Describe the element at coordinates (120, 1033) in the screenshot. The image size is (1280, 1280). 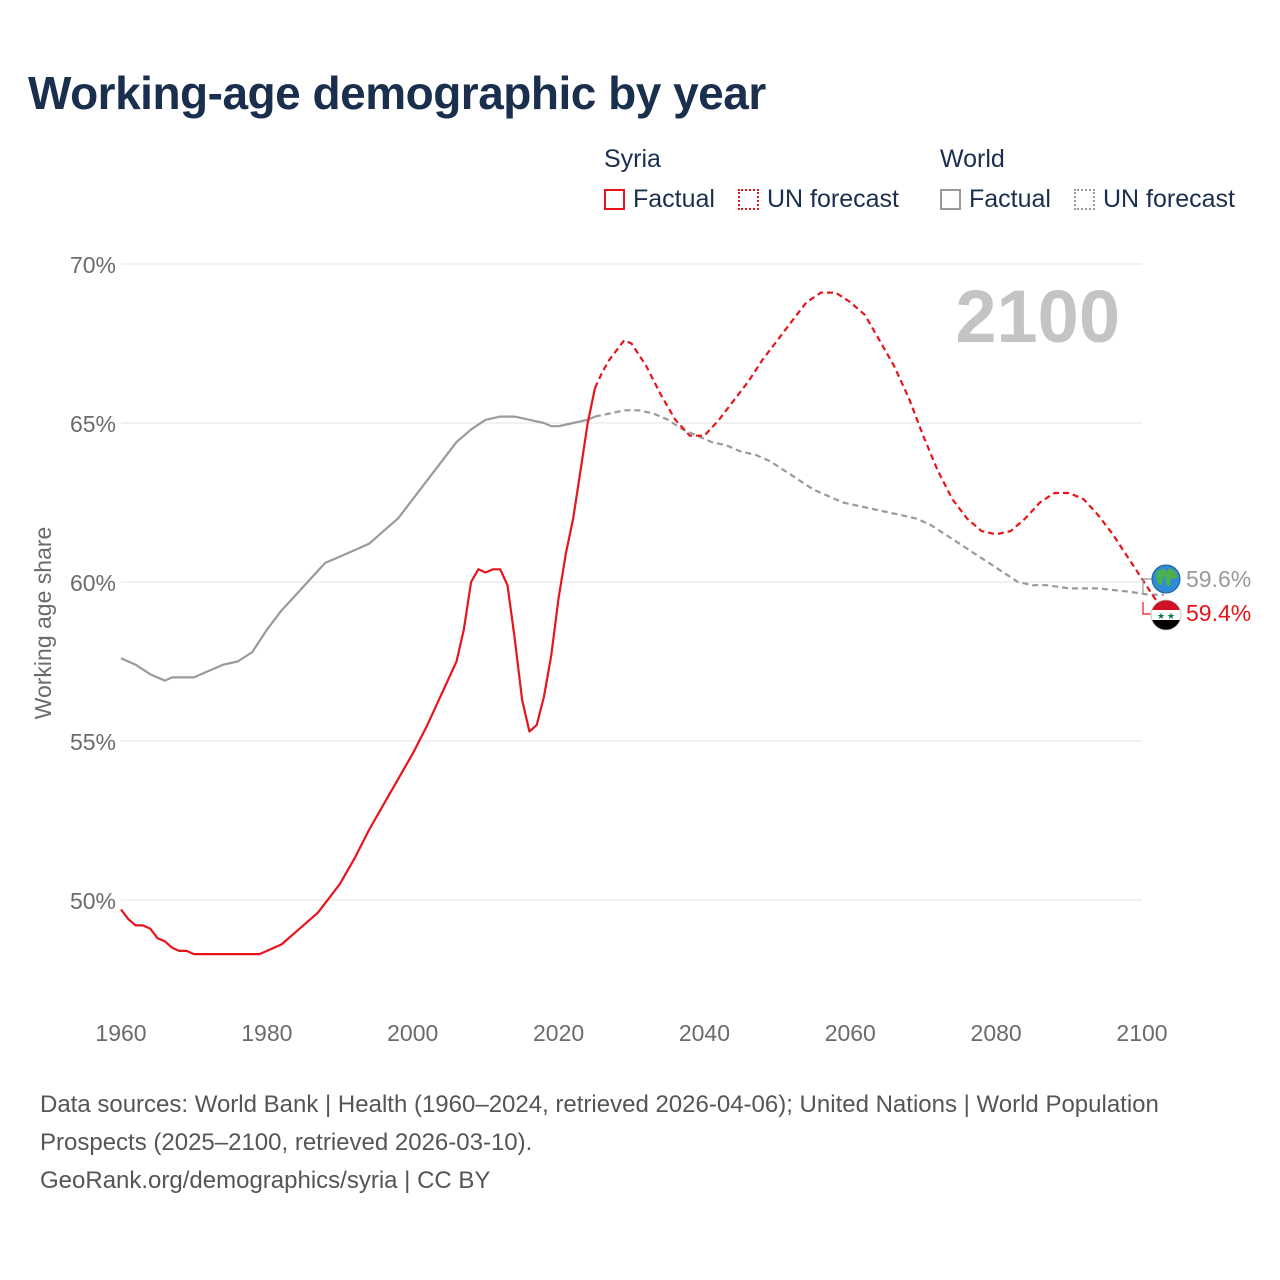
I see `x-tick-label-1960: 1960` at that location.